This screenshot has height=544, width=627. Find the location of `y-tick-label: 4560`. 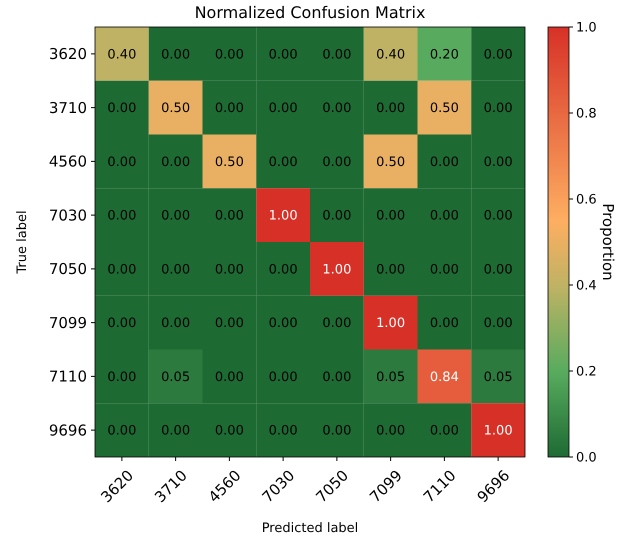

y-tick-label: 4560 is located at coordinates (67, 161).